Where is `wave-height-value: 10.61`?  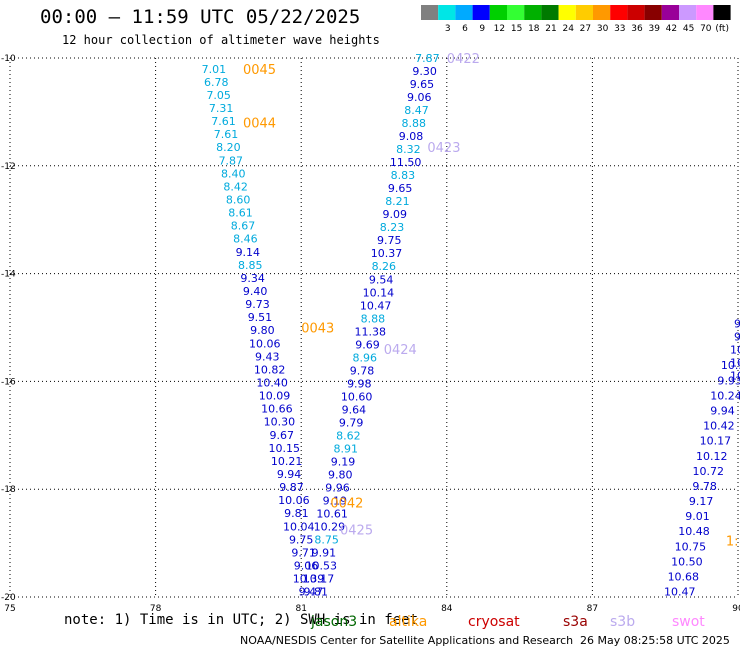 wave-height-value: 10.61 is located at coordinates (332, 514).